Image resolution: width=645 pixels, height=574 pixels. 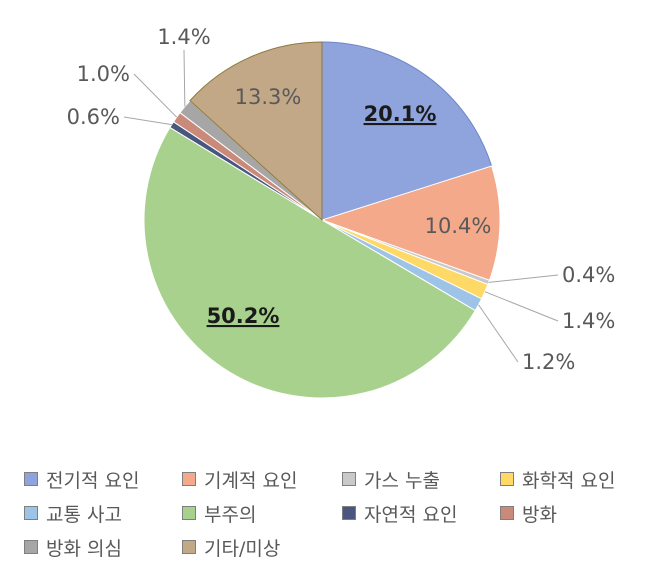 I want to click on legend-label: 기타/미상, so click(x=242, y=548).